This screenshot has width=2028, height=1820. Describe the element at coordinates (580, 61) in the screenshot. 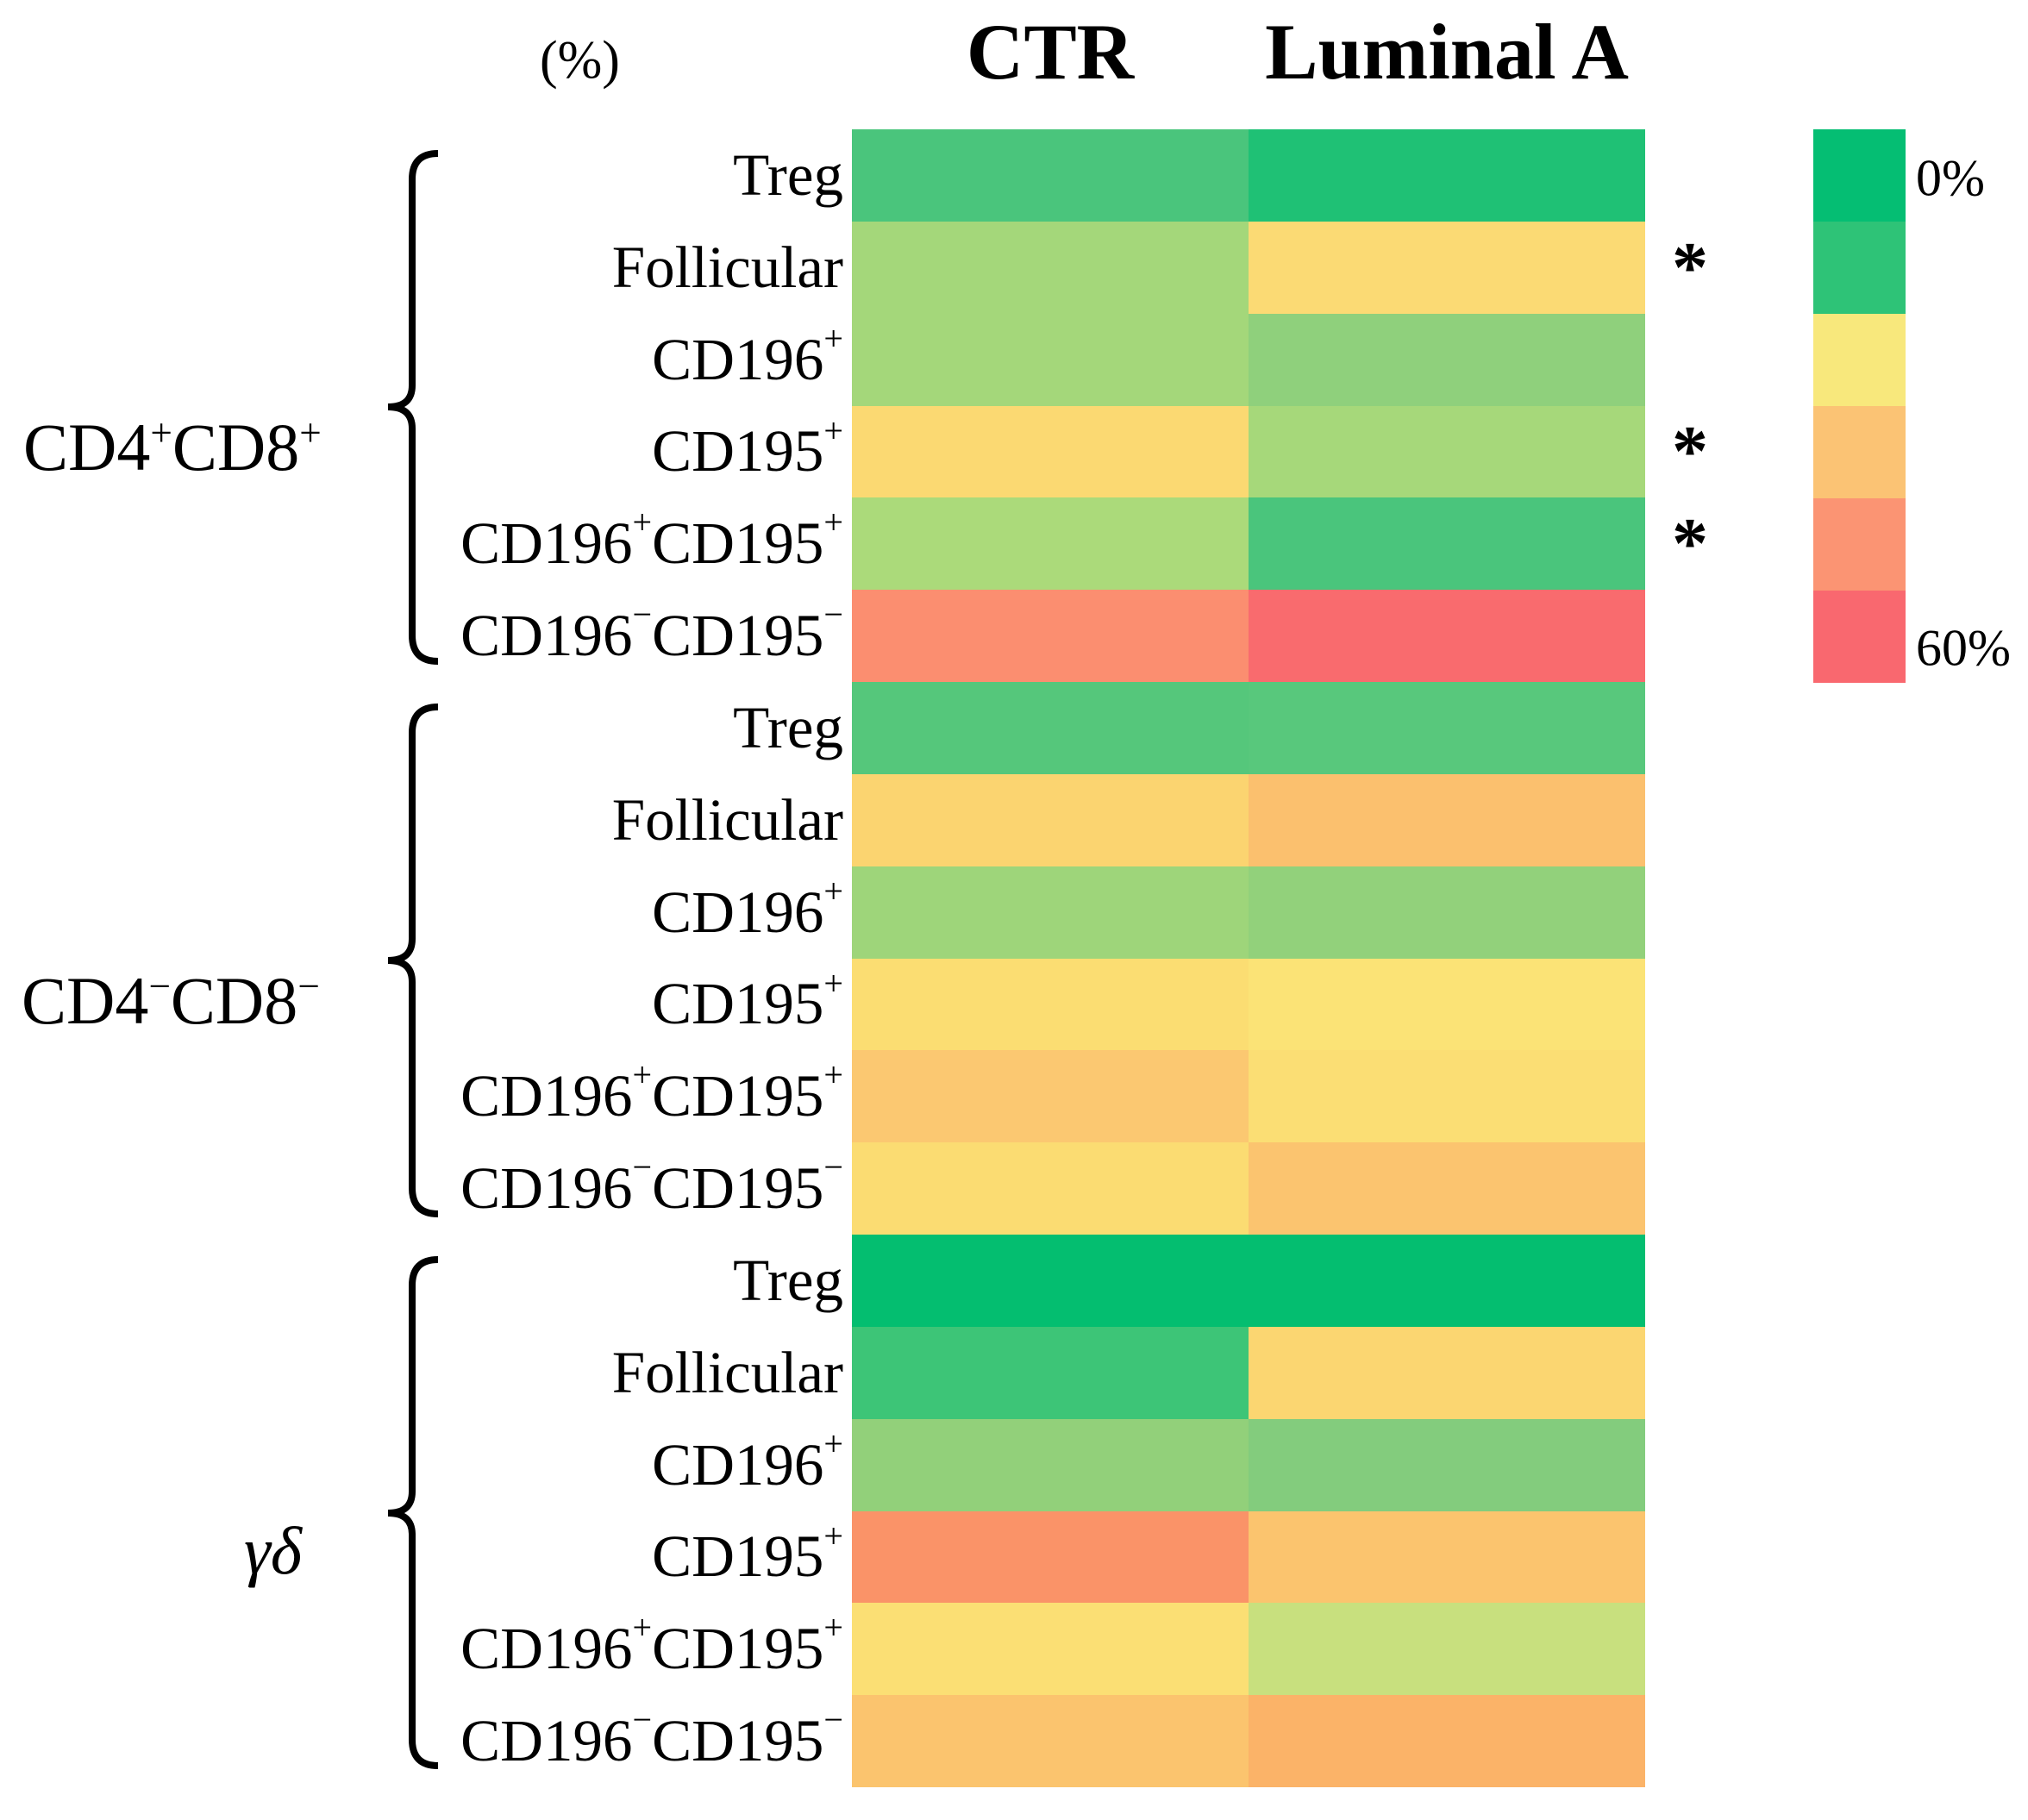

I see `unit-label: (%)` at that location.